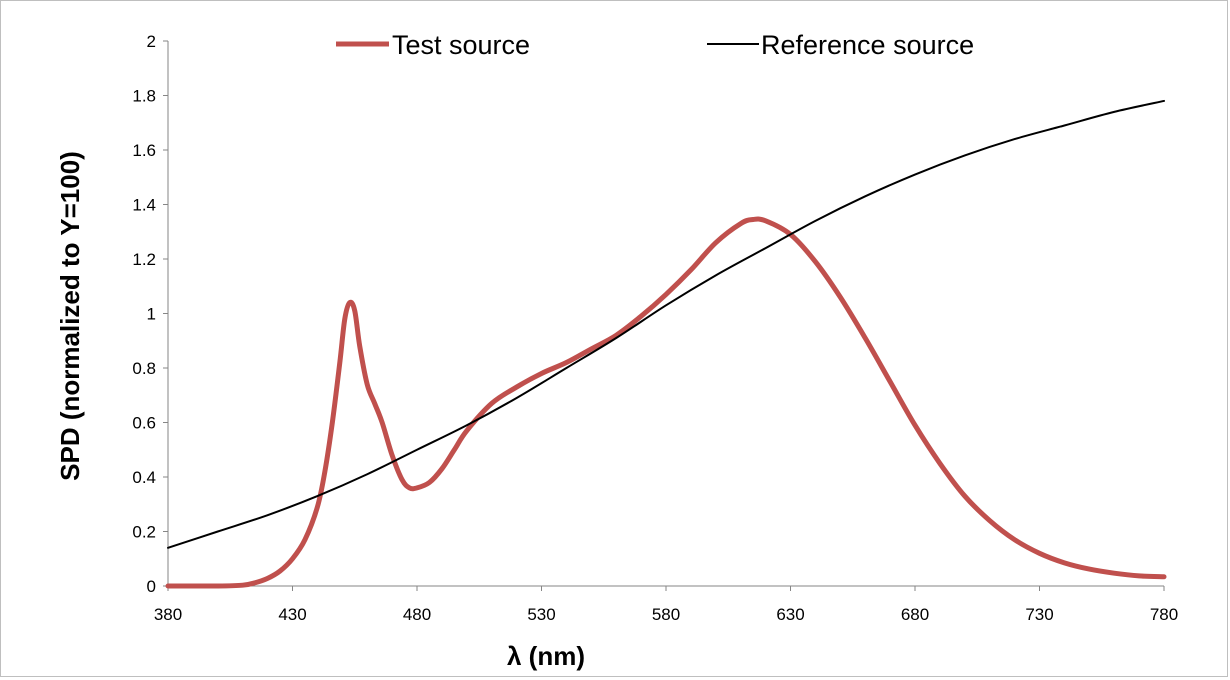 Image resolution: width=1230 pixels, height=680 pixels. I want to click on x-axis-title: λ (nm), so click(546, 656).